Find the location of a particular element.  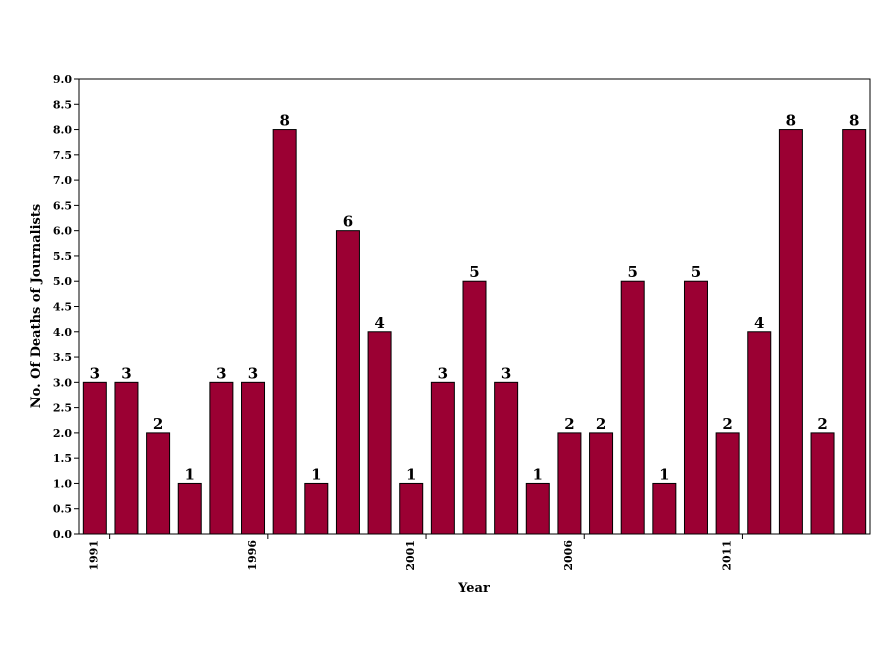

bar-value-label: 6 is located at coordinates (348, 222).